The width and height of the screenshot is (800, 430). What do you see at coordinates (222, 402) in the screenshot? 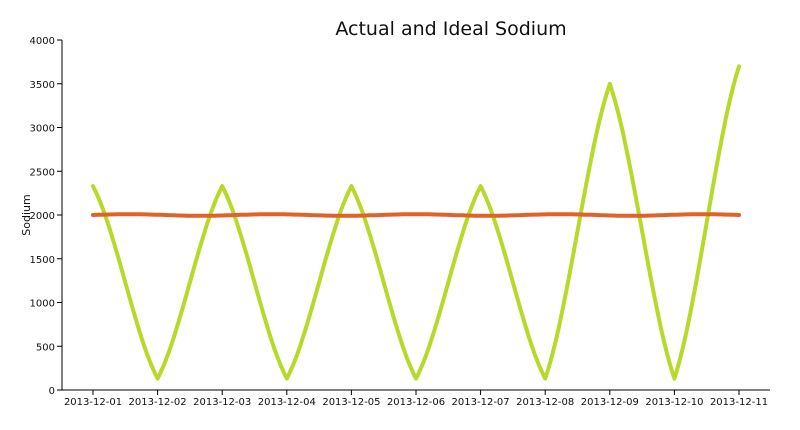
I see `x-tick-label: 2013-12-03` at bounding box center [222, 402].